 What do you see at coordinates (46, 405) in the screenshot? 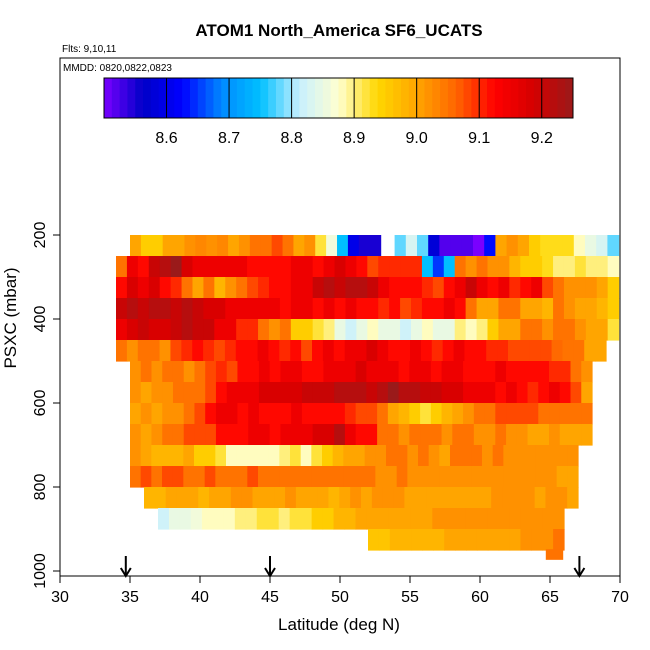
I see `y-axis: 200 400 600 800 1000` at bounding box center [46, 405].